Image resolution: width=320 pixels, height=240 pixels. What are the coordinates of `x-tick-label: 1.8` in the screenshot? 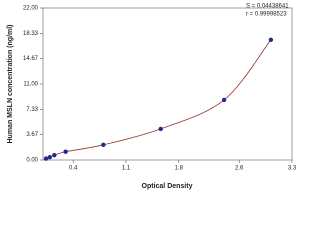 It's located at (179, 169).